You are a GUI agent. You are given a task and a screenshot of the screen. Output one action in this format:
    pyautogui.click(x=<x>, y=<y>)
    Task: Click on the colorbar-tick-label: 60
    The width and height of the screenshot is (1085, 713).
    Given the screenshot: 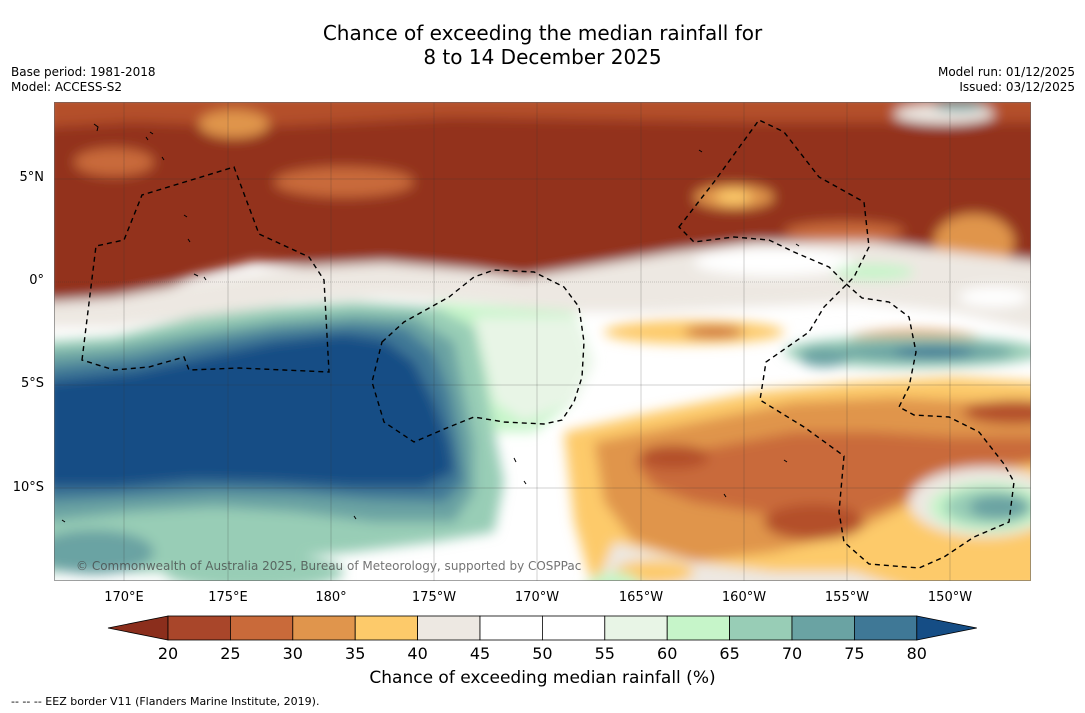 What is the action you would take?
    pyautogui.click(x=667, y=653)
    